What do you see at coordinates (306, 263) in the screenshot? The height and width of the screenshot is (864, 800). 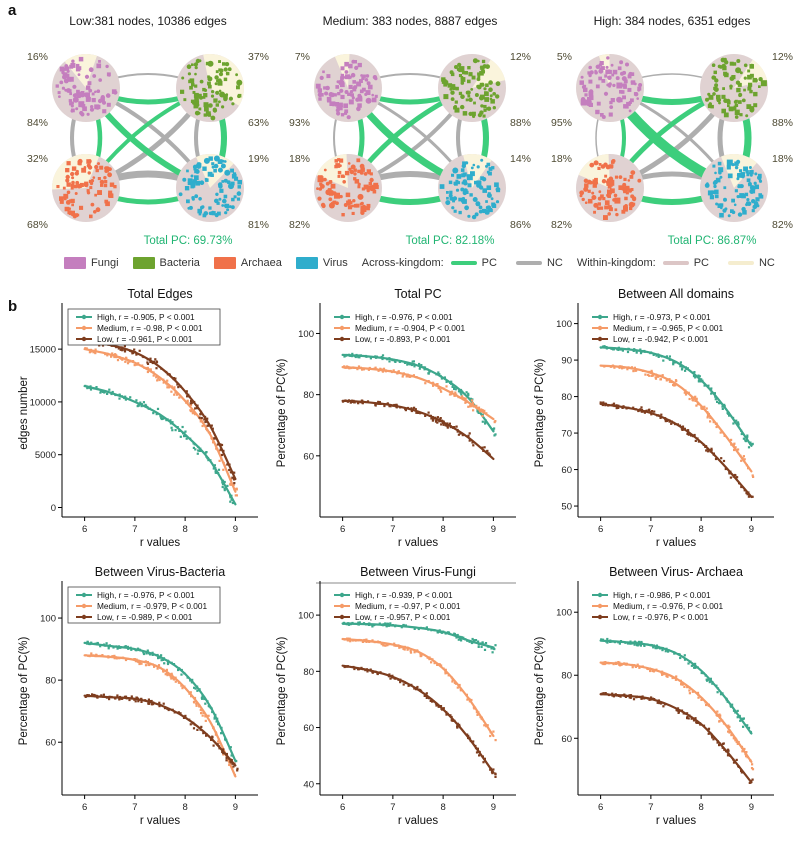 I see `virus-swatch` at bounding box center [306, 263].